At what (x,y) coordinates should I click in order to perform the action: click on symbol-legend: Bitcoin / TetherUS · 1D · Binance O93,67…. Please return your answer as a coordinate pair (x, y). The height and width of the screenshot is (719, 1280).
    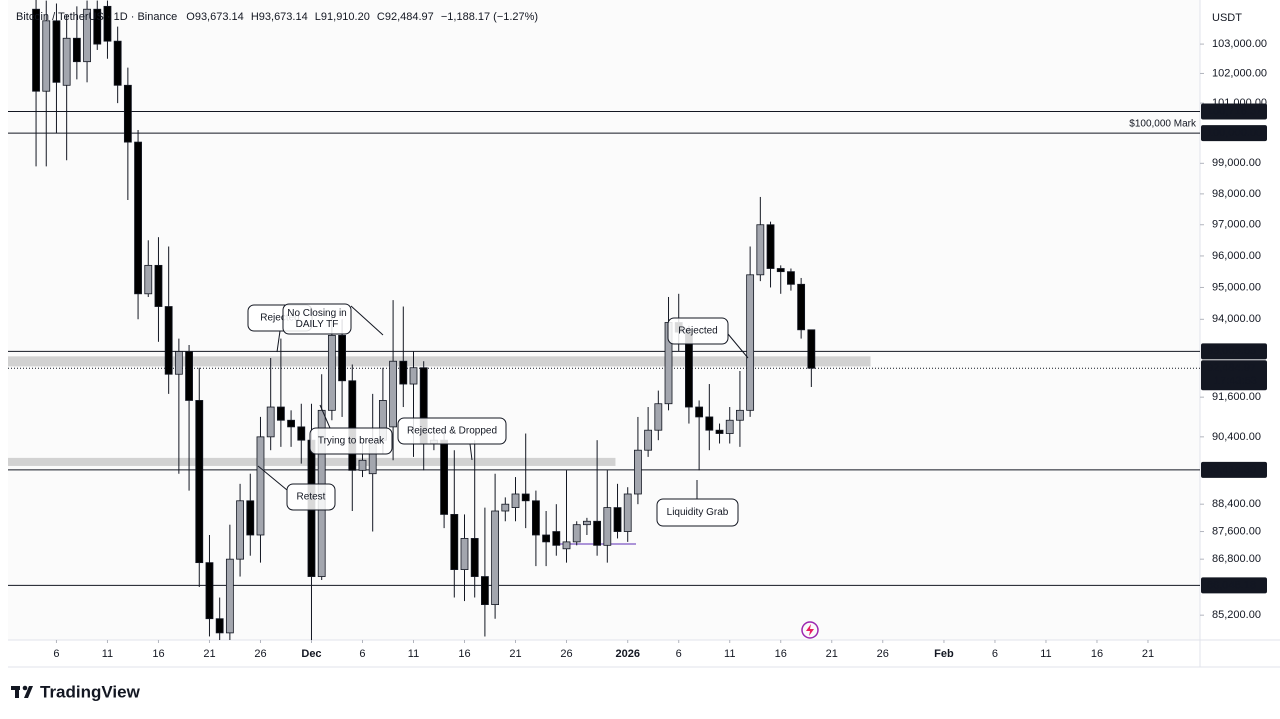
    Looking at the image, I should click on (277, 17).